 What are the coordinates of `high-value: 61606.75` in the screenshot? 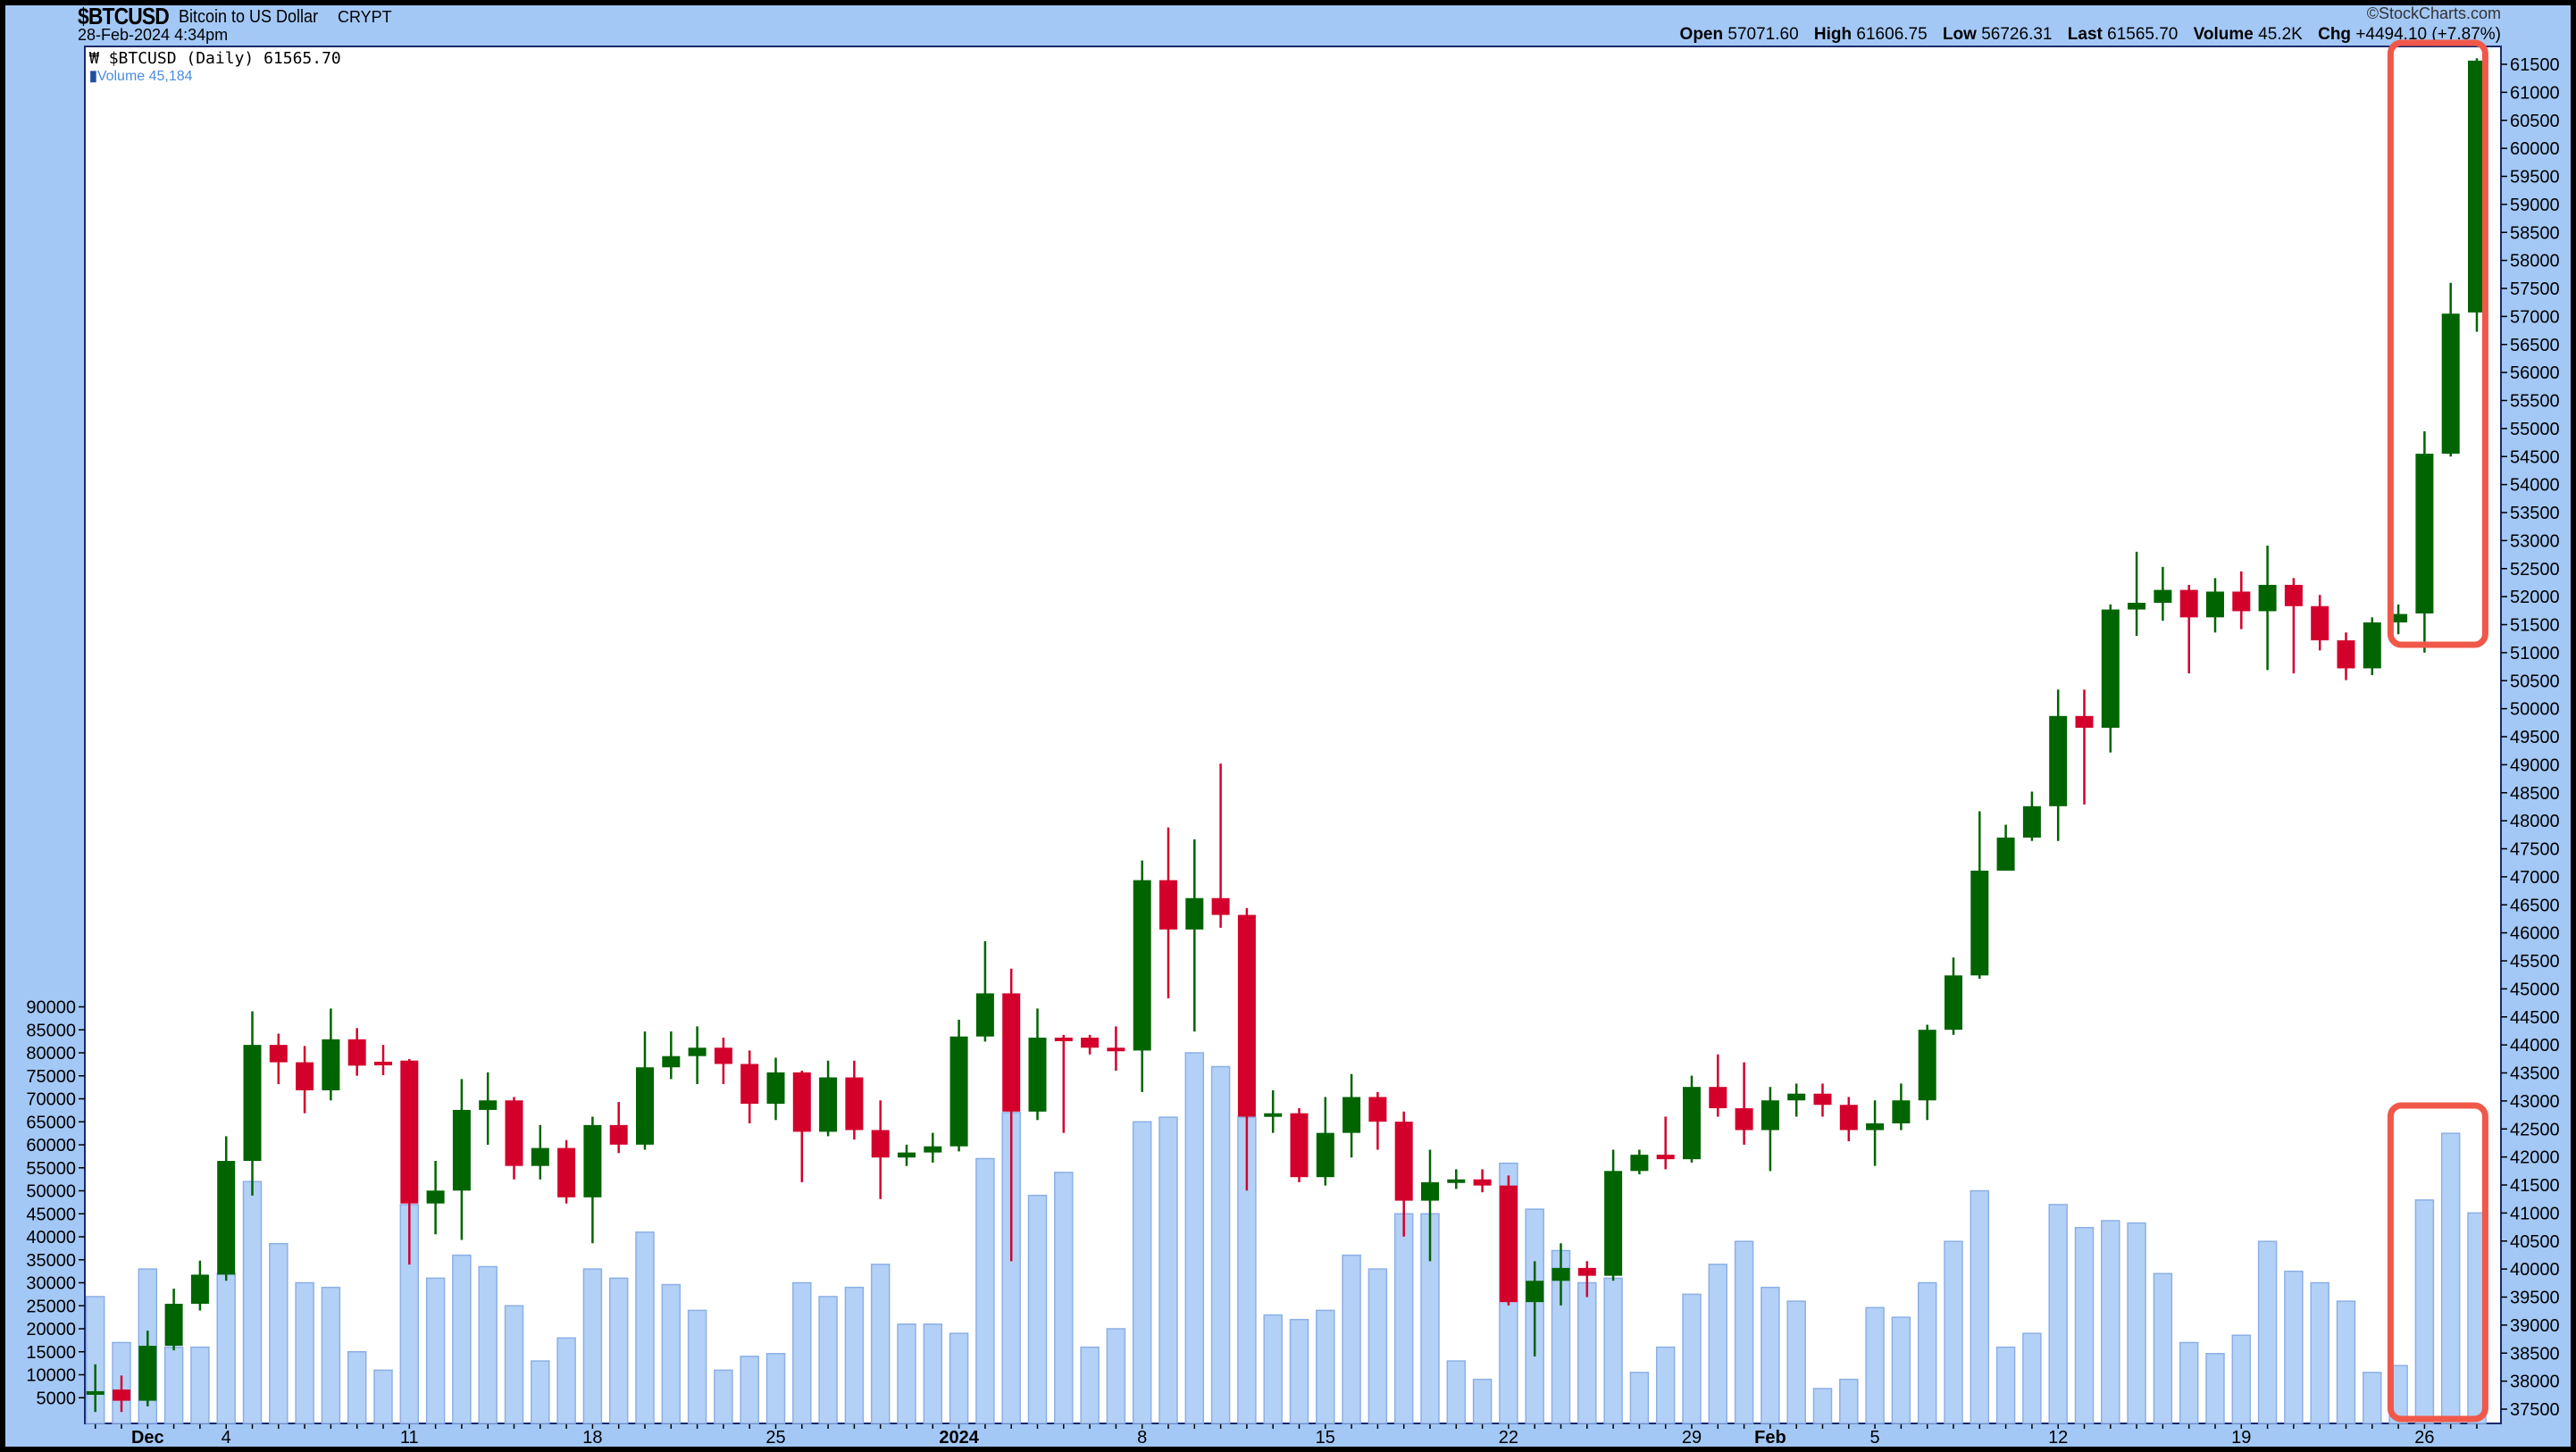 It's located at (1892, 34).